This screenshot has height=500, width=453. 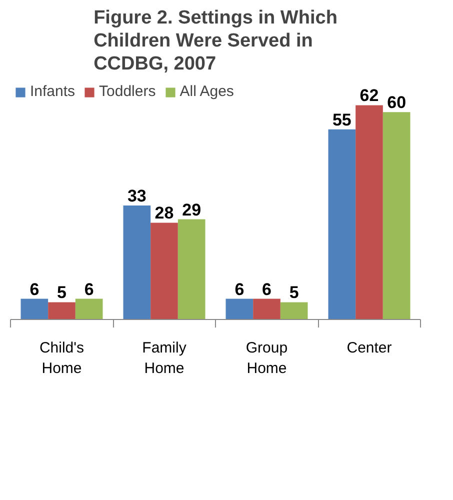 I want to click on data-label: 55, so click(x=342, y=120).